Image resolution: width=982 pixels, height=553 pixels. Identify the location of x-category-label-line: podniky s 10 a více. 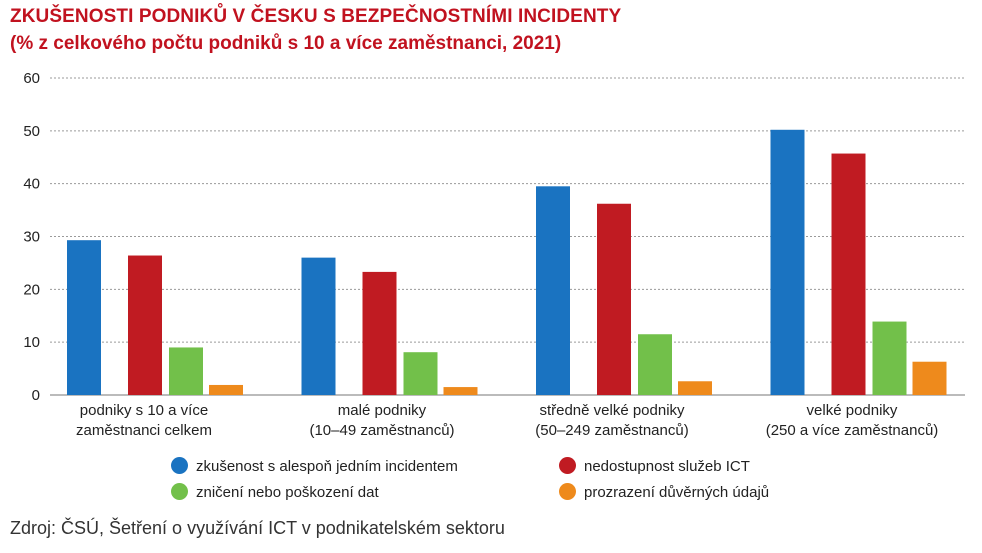
(144, 410).